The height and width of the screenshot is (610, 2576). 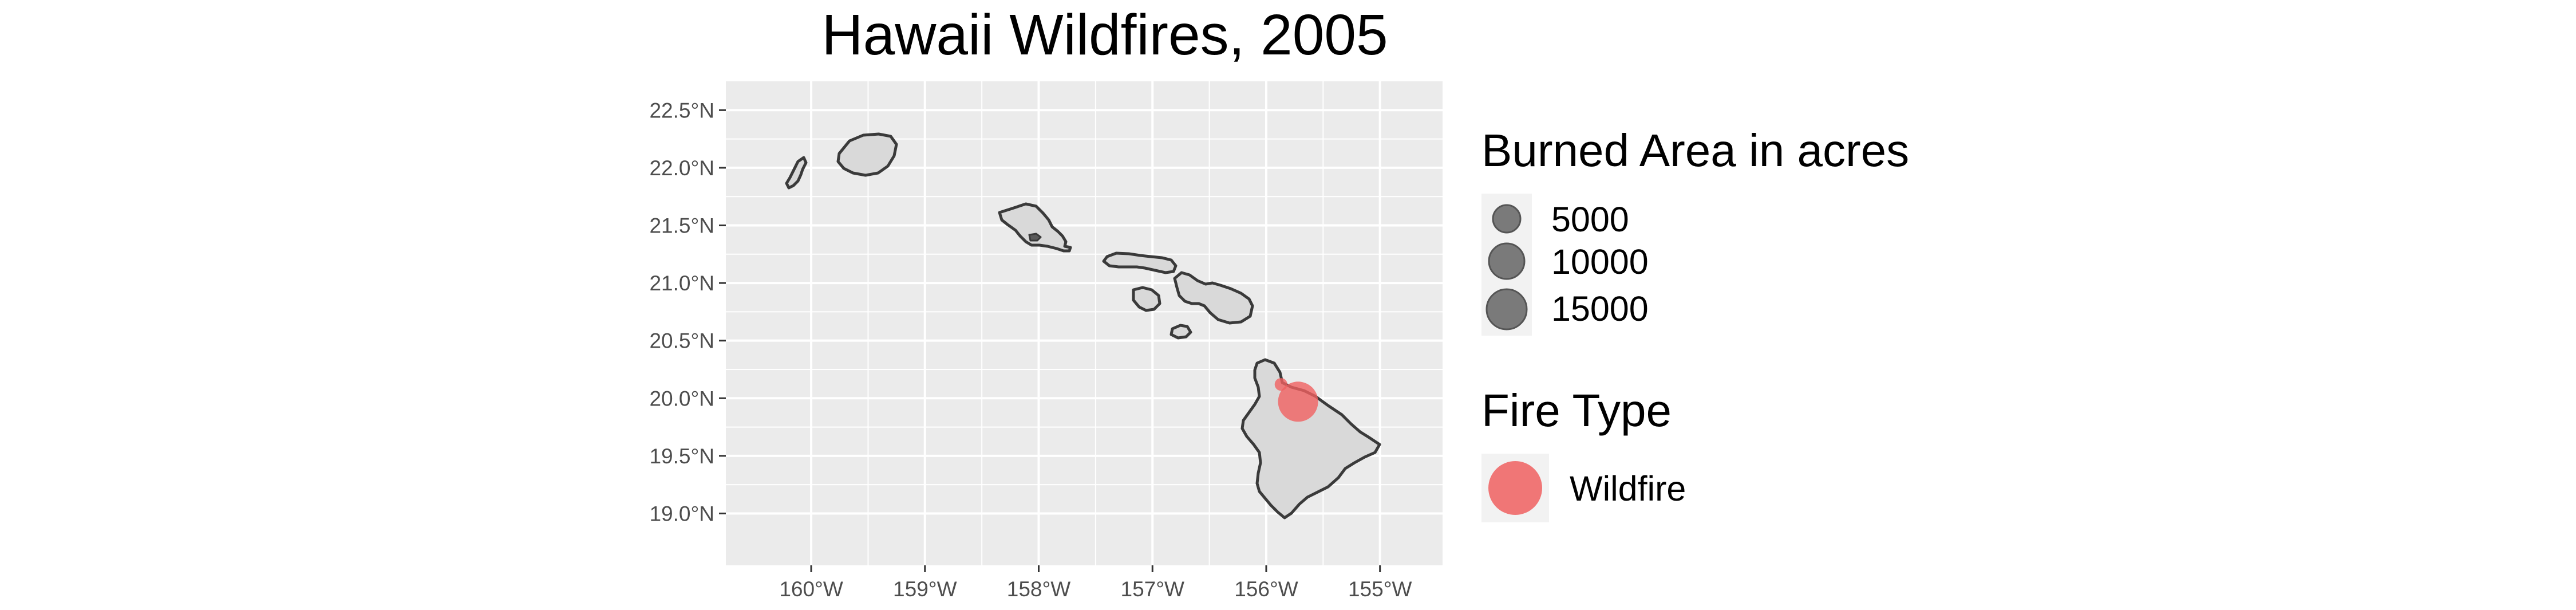 I want to click on fire-type-label-wildfire: Wildfire, so click(x=1628, y=489).